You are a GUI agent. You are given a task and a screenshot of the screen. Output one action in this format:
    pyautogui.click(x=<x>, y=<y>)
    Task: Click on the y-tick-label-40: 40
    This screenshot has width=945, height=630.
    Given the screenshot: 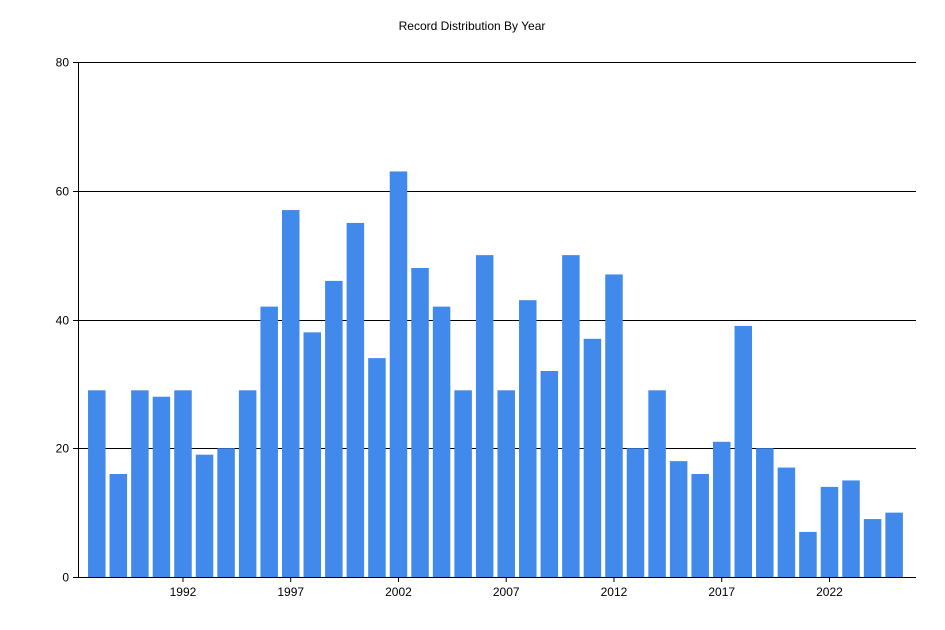 What is the action you would take?
    pyautogui.click(x=63, y=321)
    